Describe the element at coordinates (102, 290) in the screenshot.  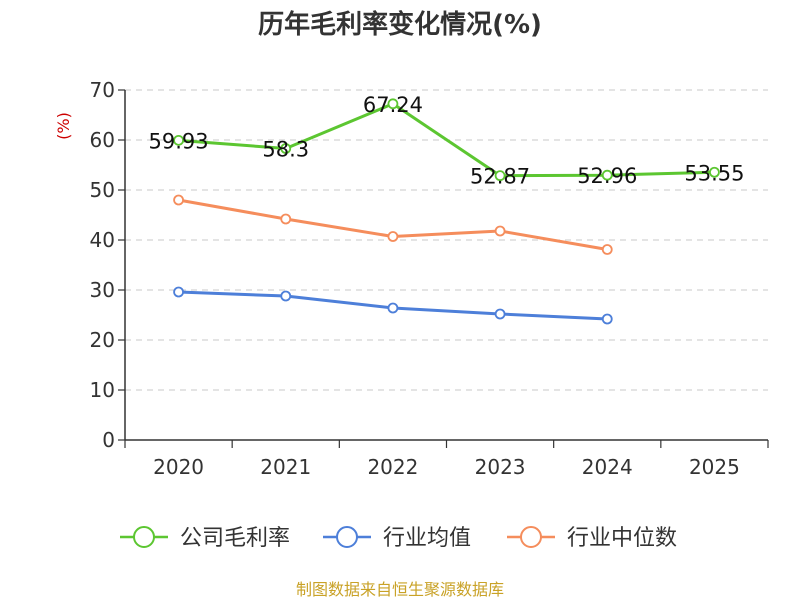
I see `y-tick-label: 30` at that location.